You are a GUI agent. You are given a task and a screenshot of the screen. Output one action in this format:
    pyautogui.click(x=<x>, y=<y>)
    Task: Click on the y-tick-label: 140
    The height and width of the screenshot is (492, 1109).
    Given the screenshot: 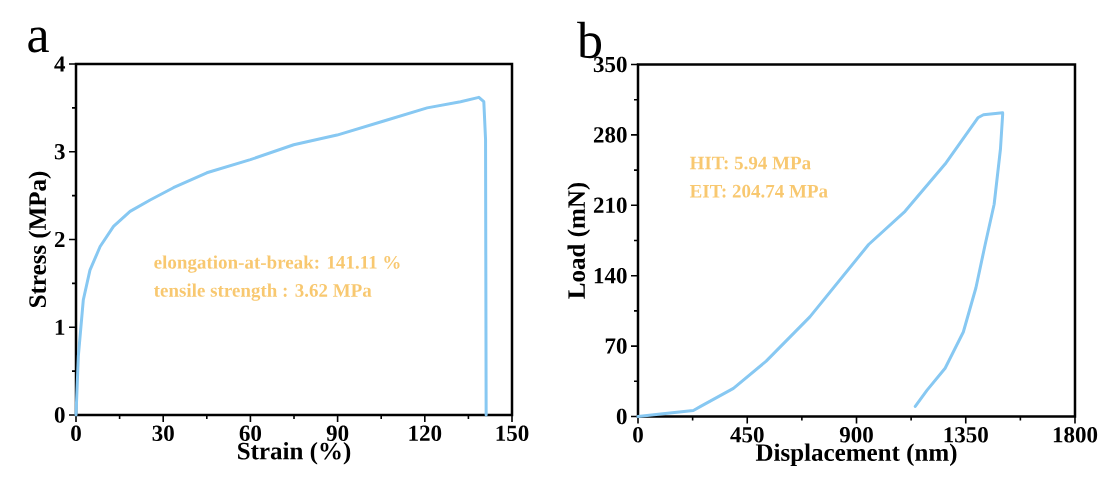 What is the action you would take?
    pyautogui.click(x=610, y=275)
    